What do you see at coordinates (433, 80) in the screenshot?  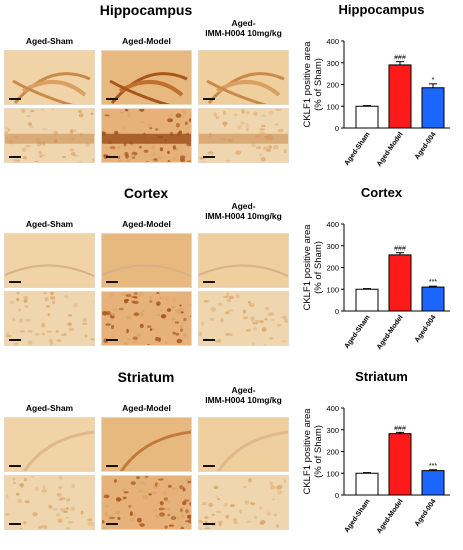 I see `significance-label: *` at bounding box center [433, 80].